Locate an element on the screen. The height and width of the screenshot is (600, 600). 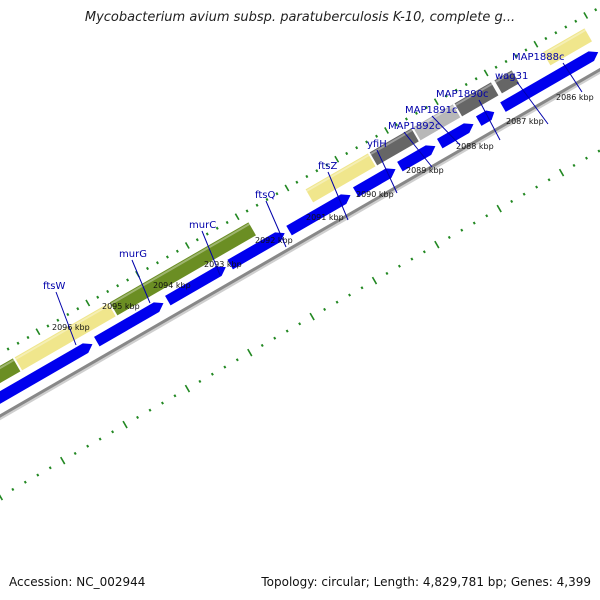
gene-label-murc: murC is located at coordinates (202, 225).